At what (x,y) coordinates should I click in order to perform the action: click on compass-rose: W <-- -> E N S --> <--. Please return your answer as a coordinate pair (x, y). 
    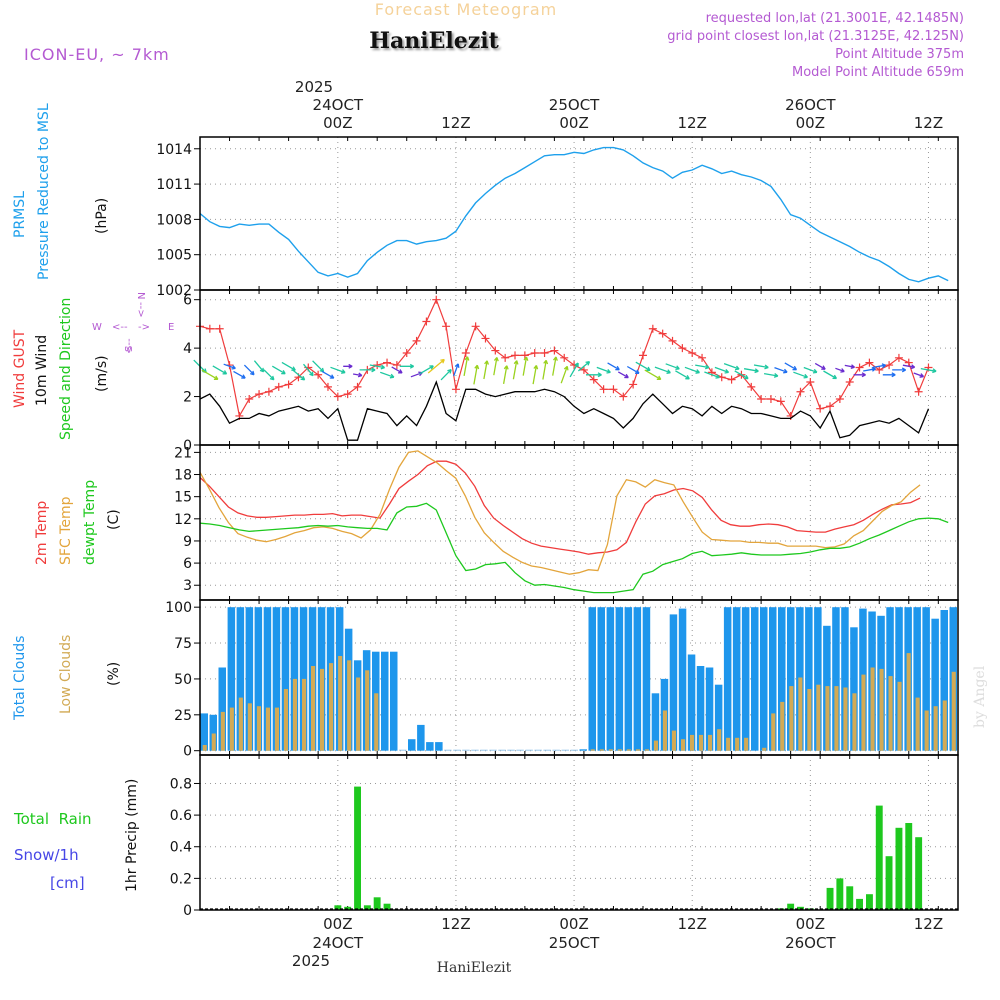
    Looking at the image, I should click on (133, 323).